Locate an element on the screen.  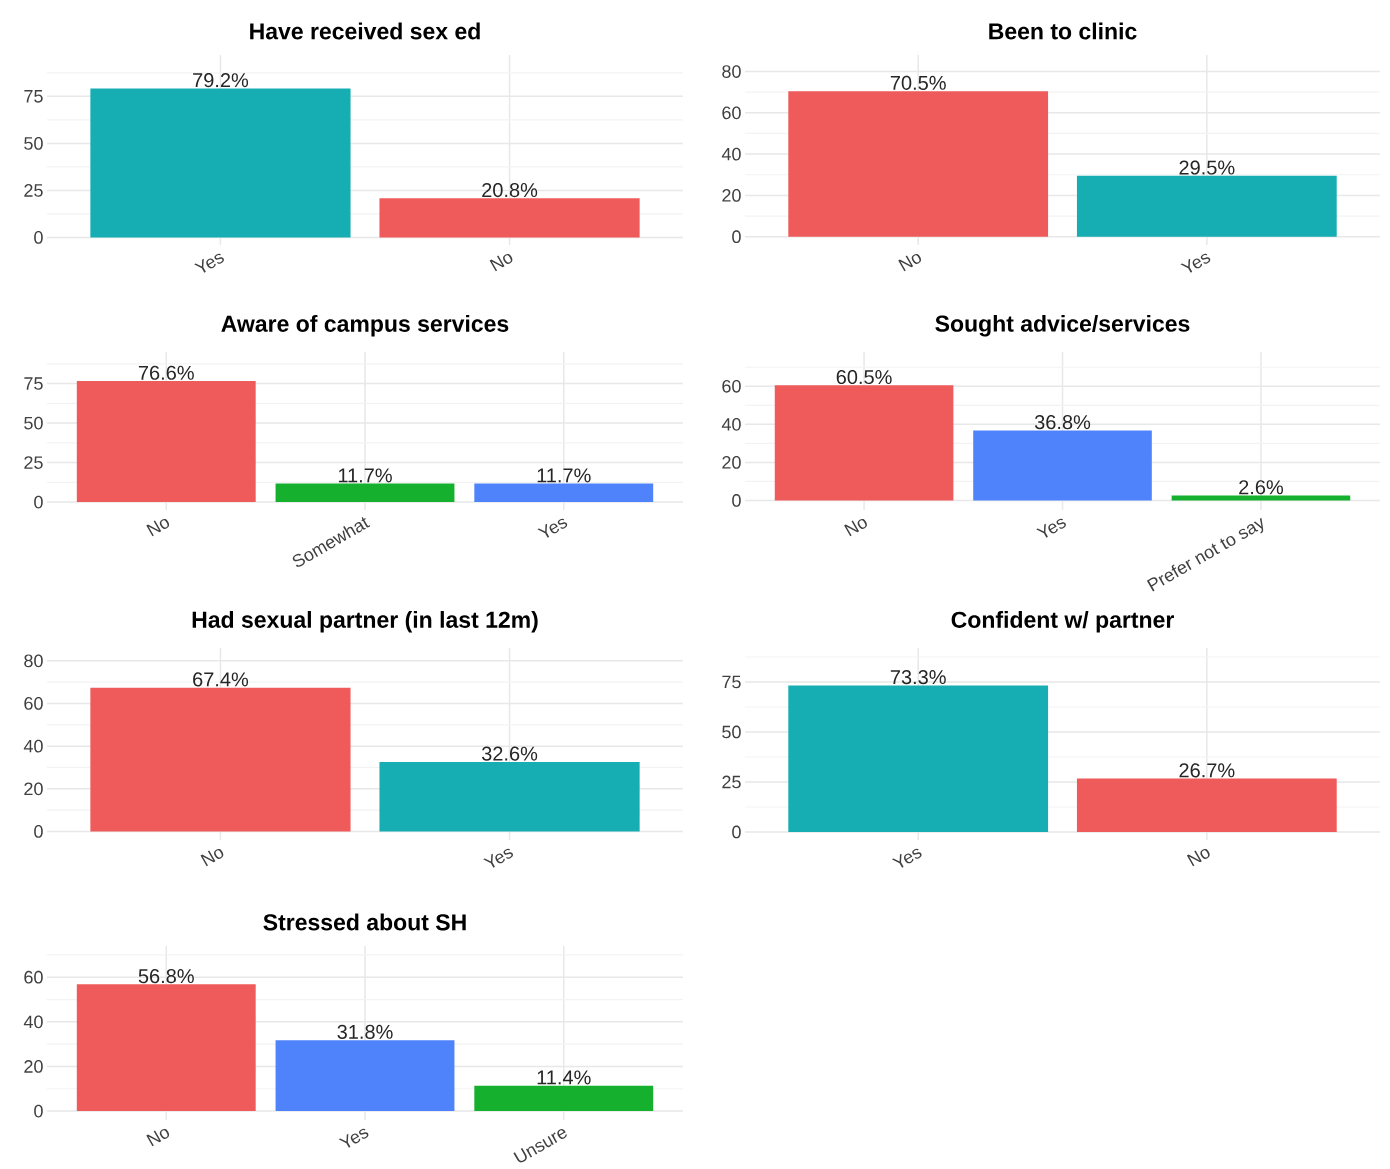
data-label: 73.3% is located at coordinates (918, 677).